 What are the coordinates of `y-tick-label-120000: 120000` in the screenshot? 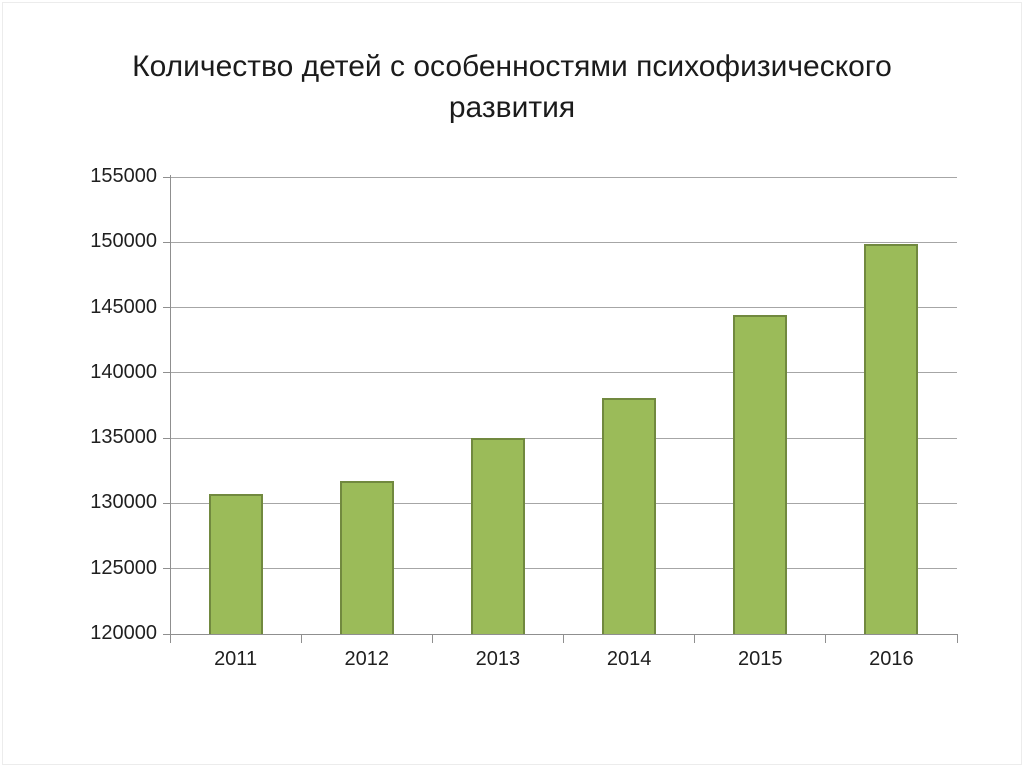 It's located at (123, 633).